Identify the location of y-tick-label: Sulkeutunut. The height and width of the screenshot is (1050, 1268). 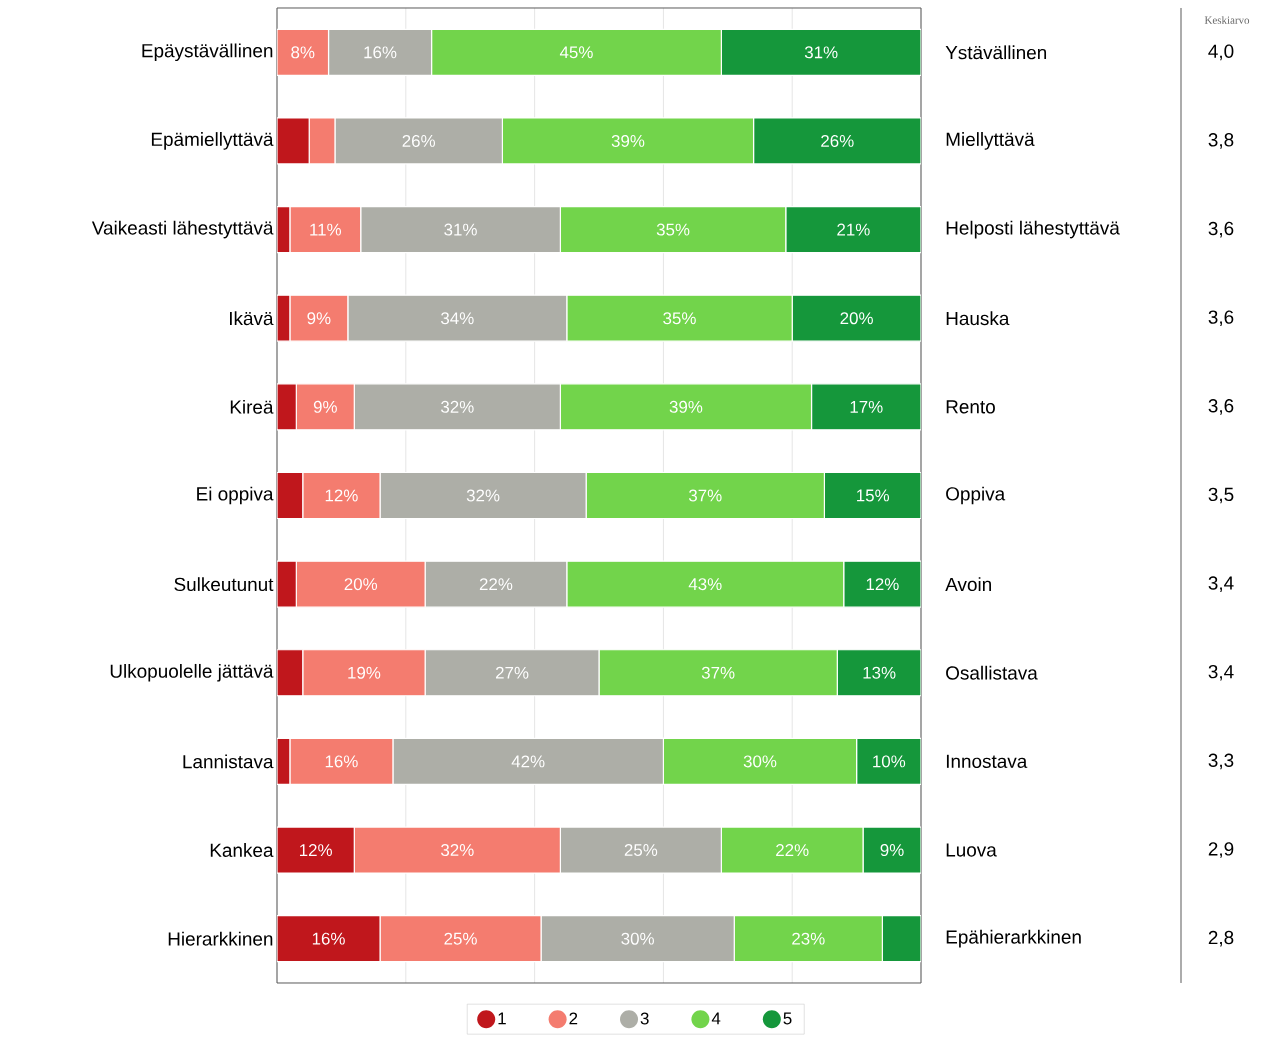
(224, 584).